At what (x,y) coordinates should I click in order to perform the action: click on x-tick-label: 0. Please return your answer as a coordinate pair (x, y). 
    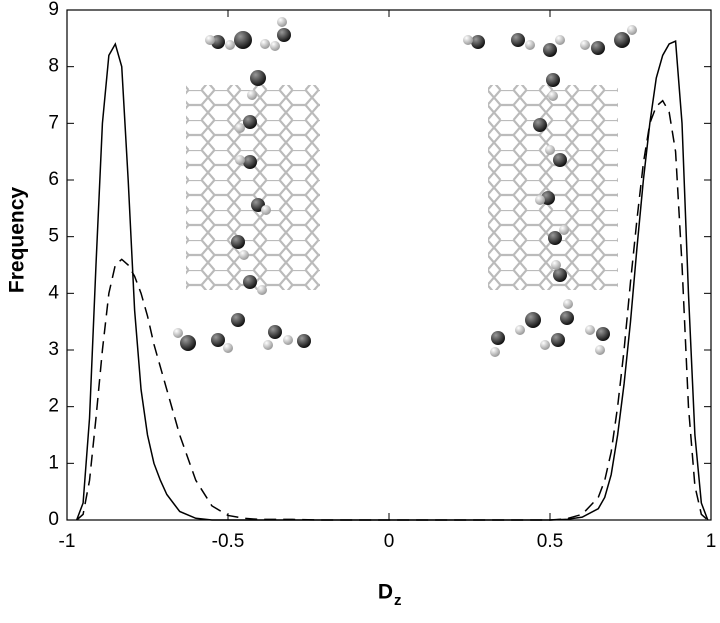
    Looking at the image, I should click on (389, 541).